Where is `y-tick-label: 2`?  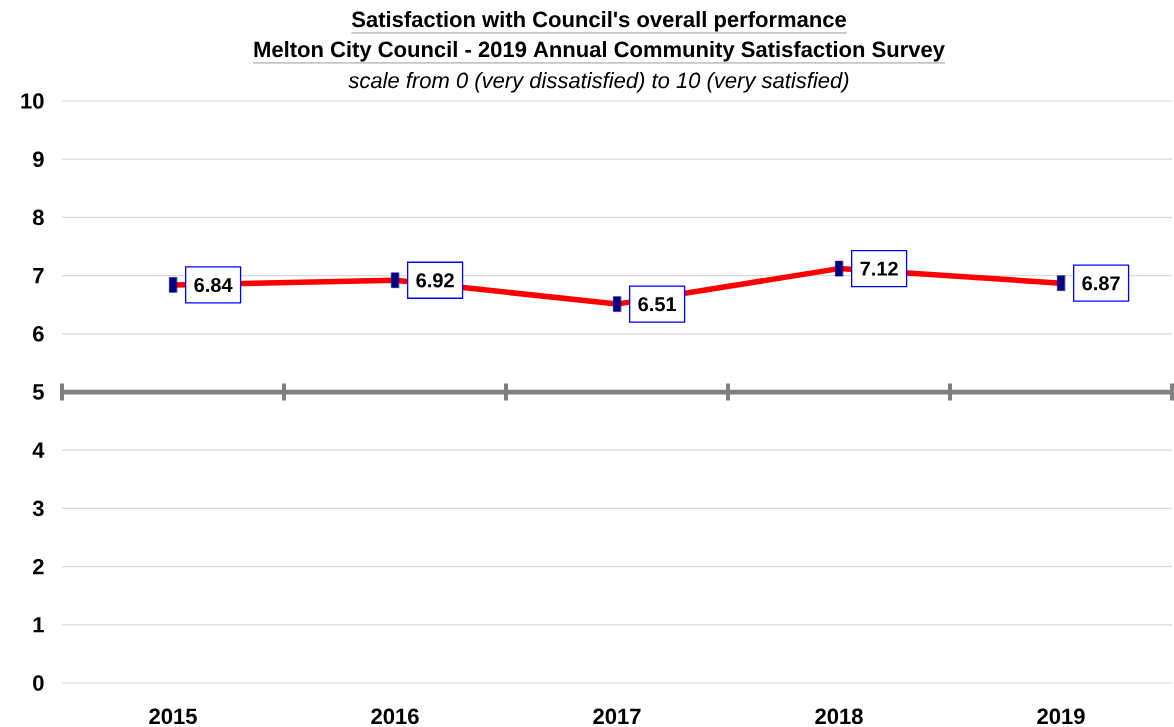 y-tick-label: 2 is located at coordinates (38, 566).